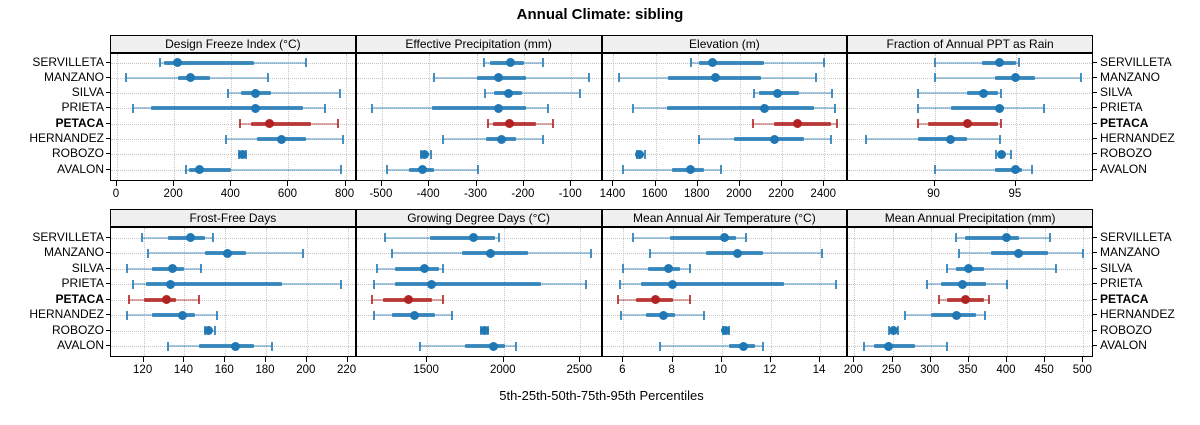  Describe the element at coordinates (970, 218) in the screenshot. I see `panel-strip: Mean Annual Precipitation (mm)` at that location.